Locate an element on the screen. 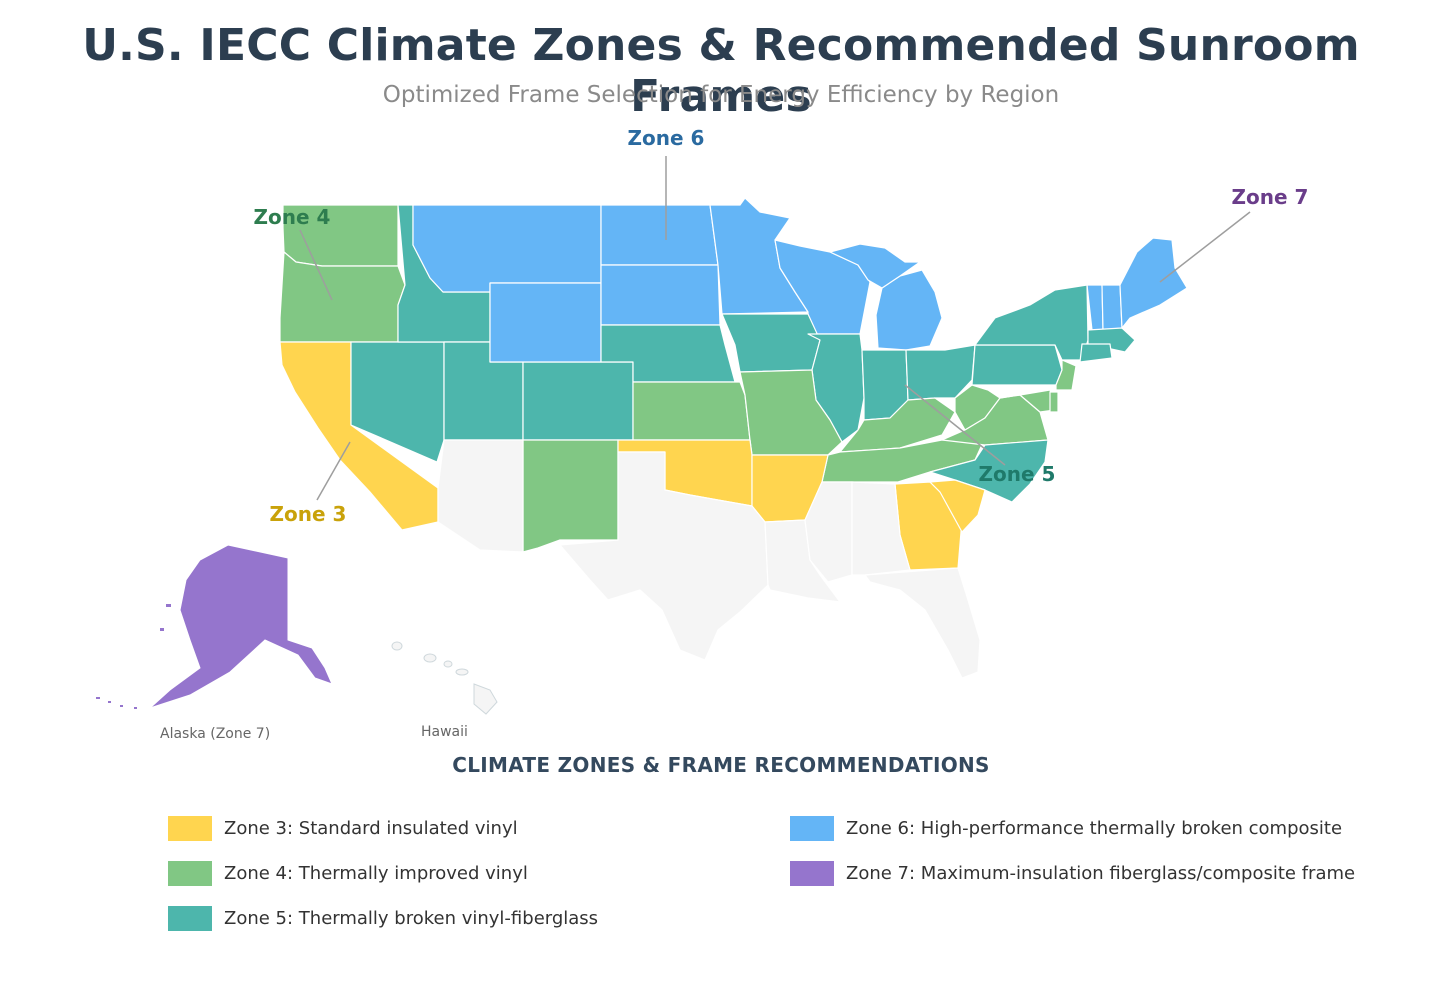 This screenshot has height=1005, width=1442. state-connecticut is located at coordinates (1096, 353).